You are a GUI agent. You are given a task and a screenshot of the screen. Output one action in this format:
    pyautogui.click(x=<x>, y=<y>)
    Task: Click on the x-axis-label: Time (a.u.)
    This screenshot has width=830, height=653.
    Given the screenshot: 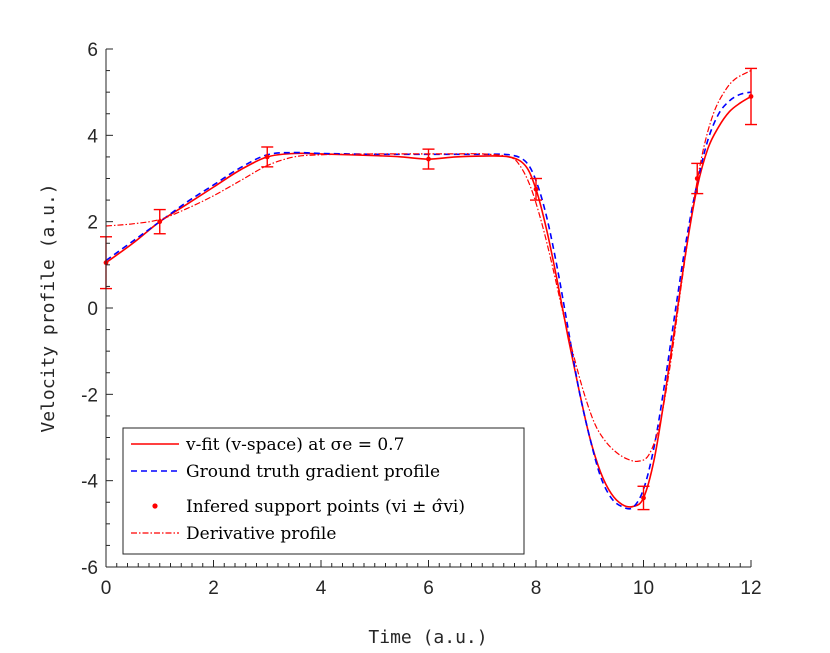 What is the action you would take?
    pyautogui.click(x=427, y=637)
    